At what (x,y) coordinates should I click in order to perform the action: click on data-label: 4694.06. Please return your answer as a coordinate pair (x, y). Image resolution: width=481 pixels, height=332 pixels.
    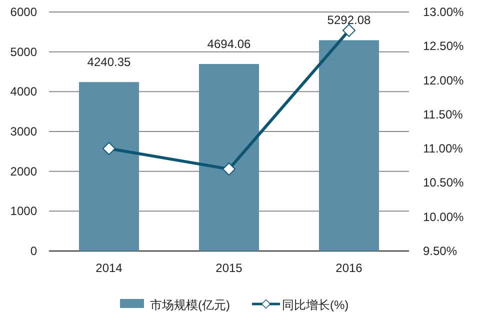
    Looking at the image, I should click on (229, 44).